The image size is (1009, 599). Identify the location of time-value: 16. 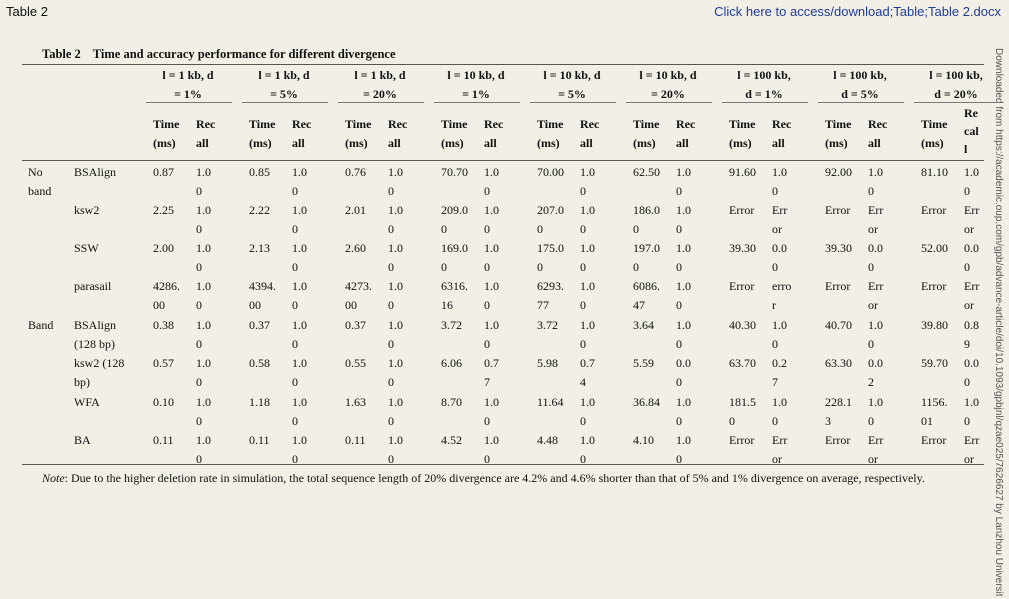
(447, 305).